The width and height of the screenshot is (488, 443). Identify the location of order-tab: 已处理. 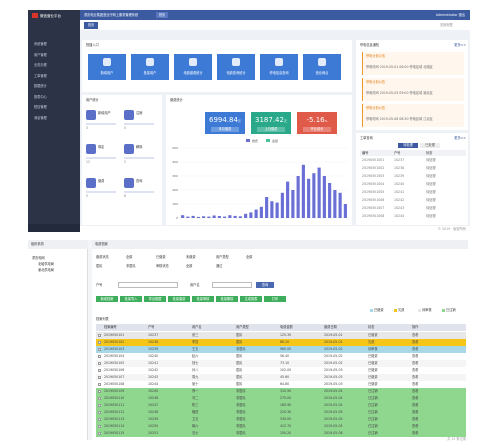
(430, 145).